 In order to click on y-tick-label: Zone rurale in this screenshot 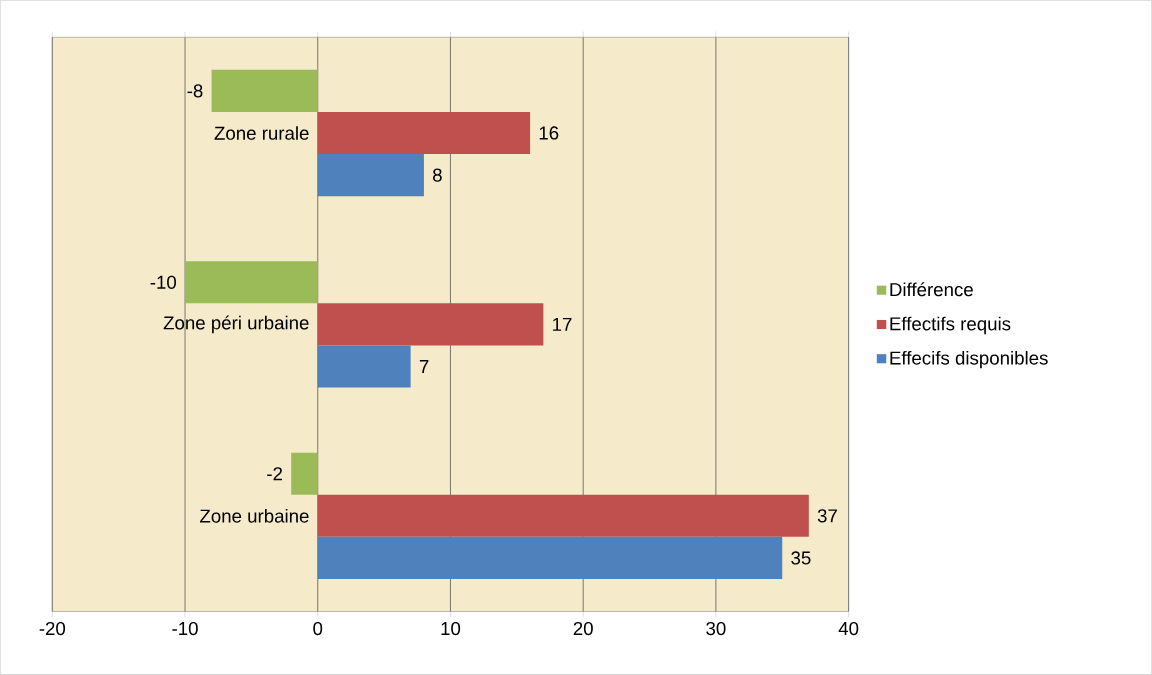, I will do `click(261, 133)`.